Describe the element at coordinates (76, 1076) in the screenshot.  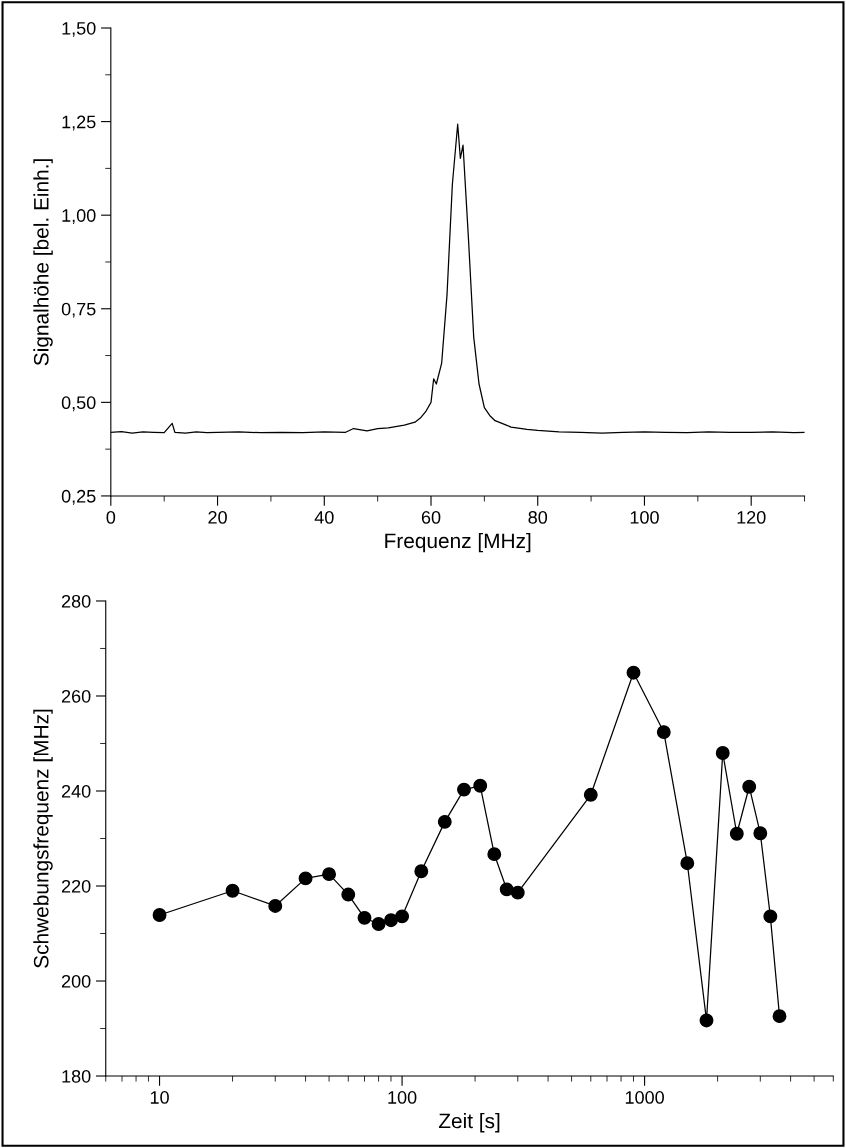
I see `y-tick-label: 180` at that location.